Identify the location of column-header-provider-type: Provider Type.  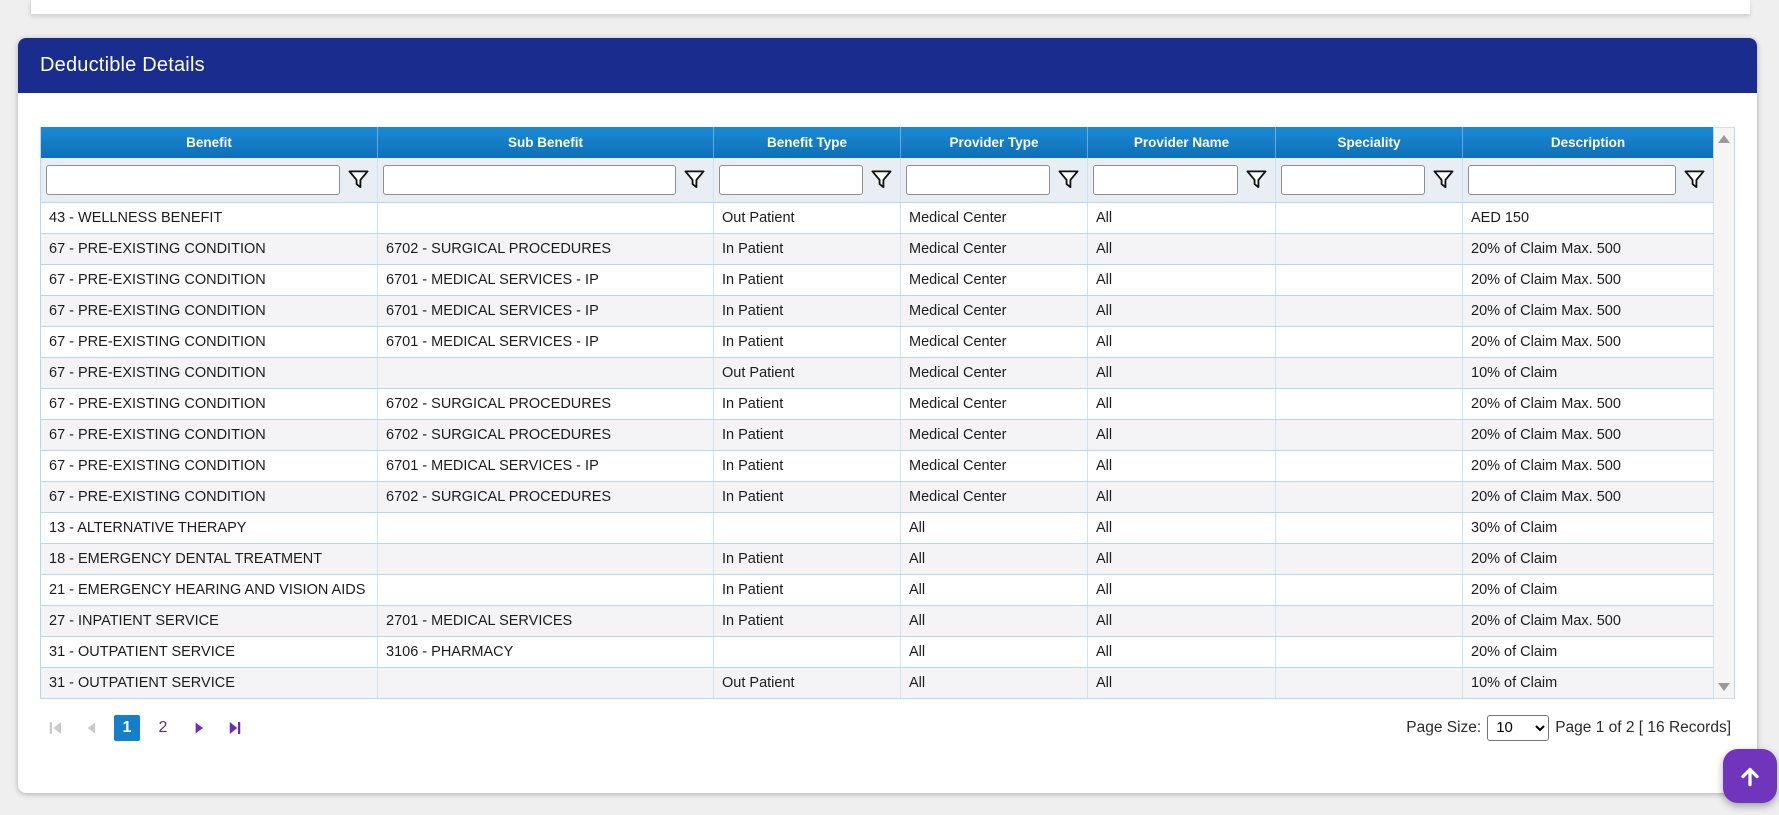
(994, 142).